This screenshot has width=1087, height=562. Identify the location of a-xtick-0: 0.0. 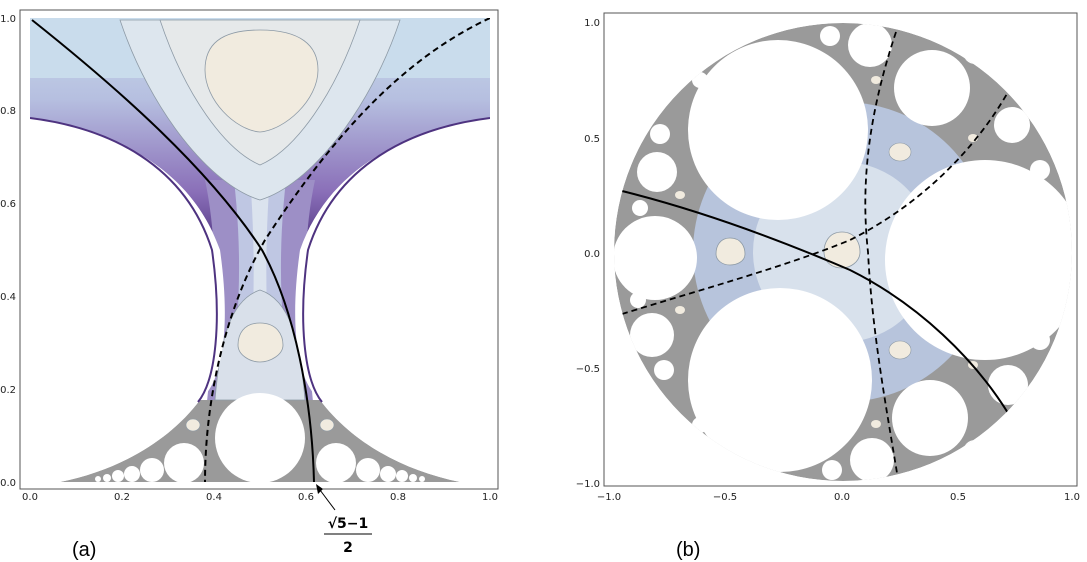
(30, 497).